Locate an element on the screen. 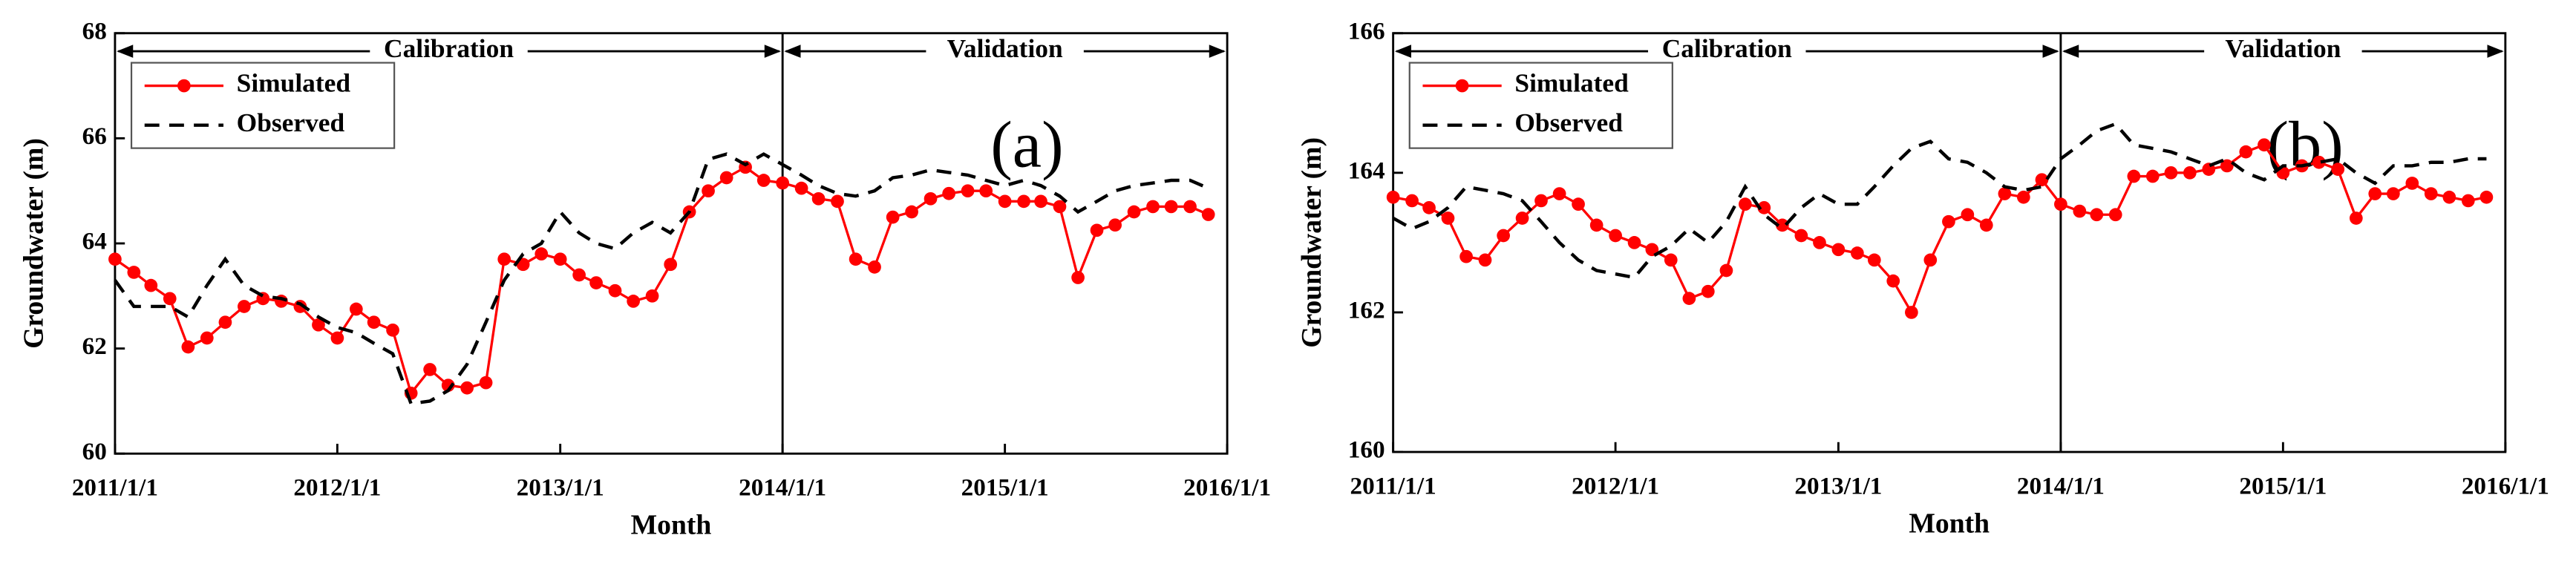 Image resolution: width=2576 pixels, height=564 pixels. panel-label: (a) is located at coordinates (1026, 144).